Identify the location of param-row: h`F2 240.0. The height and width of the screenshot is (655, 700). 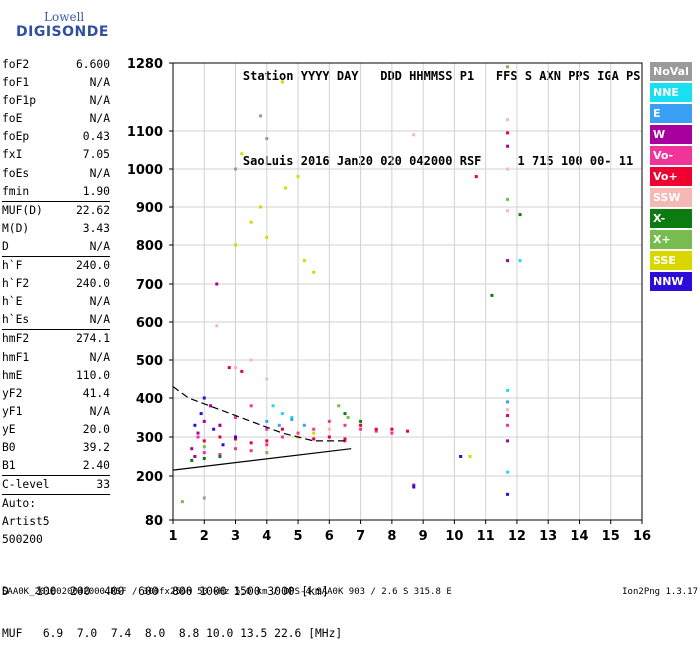
(56, 284).